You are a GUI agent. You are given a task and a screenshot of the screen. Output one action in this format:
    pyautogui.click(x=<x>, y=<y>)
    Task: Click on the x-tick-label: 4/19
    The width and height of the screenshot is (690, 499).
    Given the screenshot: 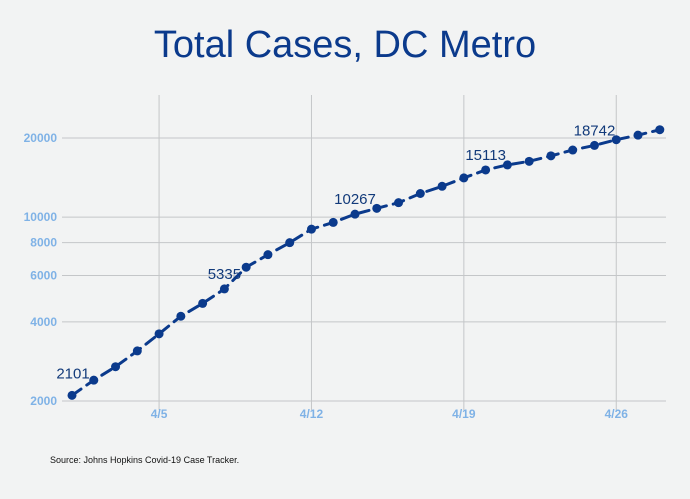 What is the action you would take?
    pyautogui.click(x=464, y=414)
    